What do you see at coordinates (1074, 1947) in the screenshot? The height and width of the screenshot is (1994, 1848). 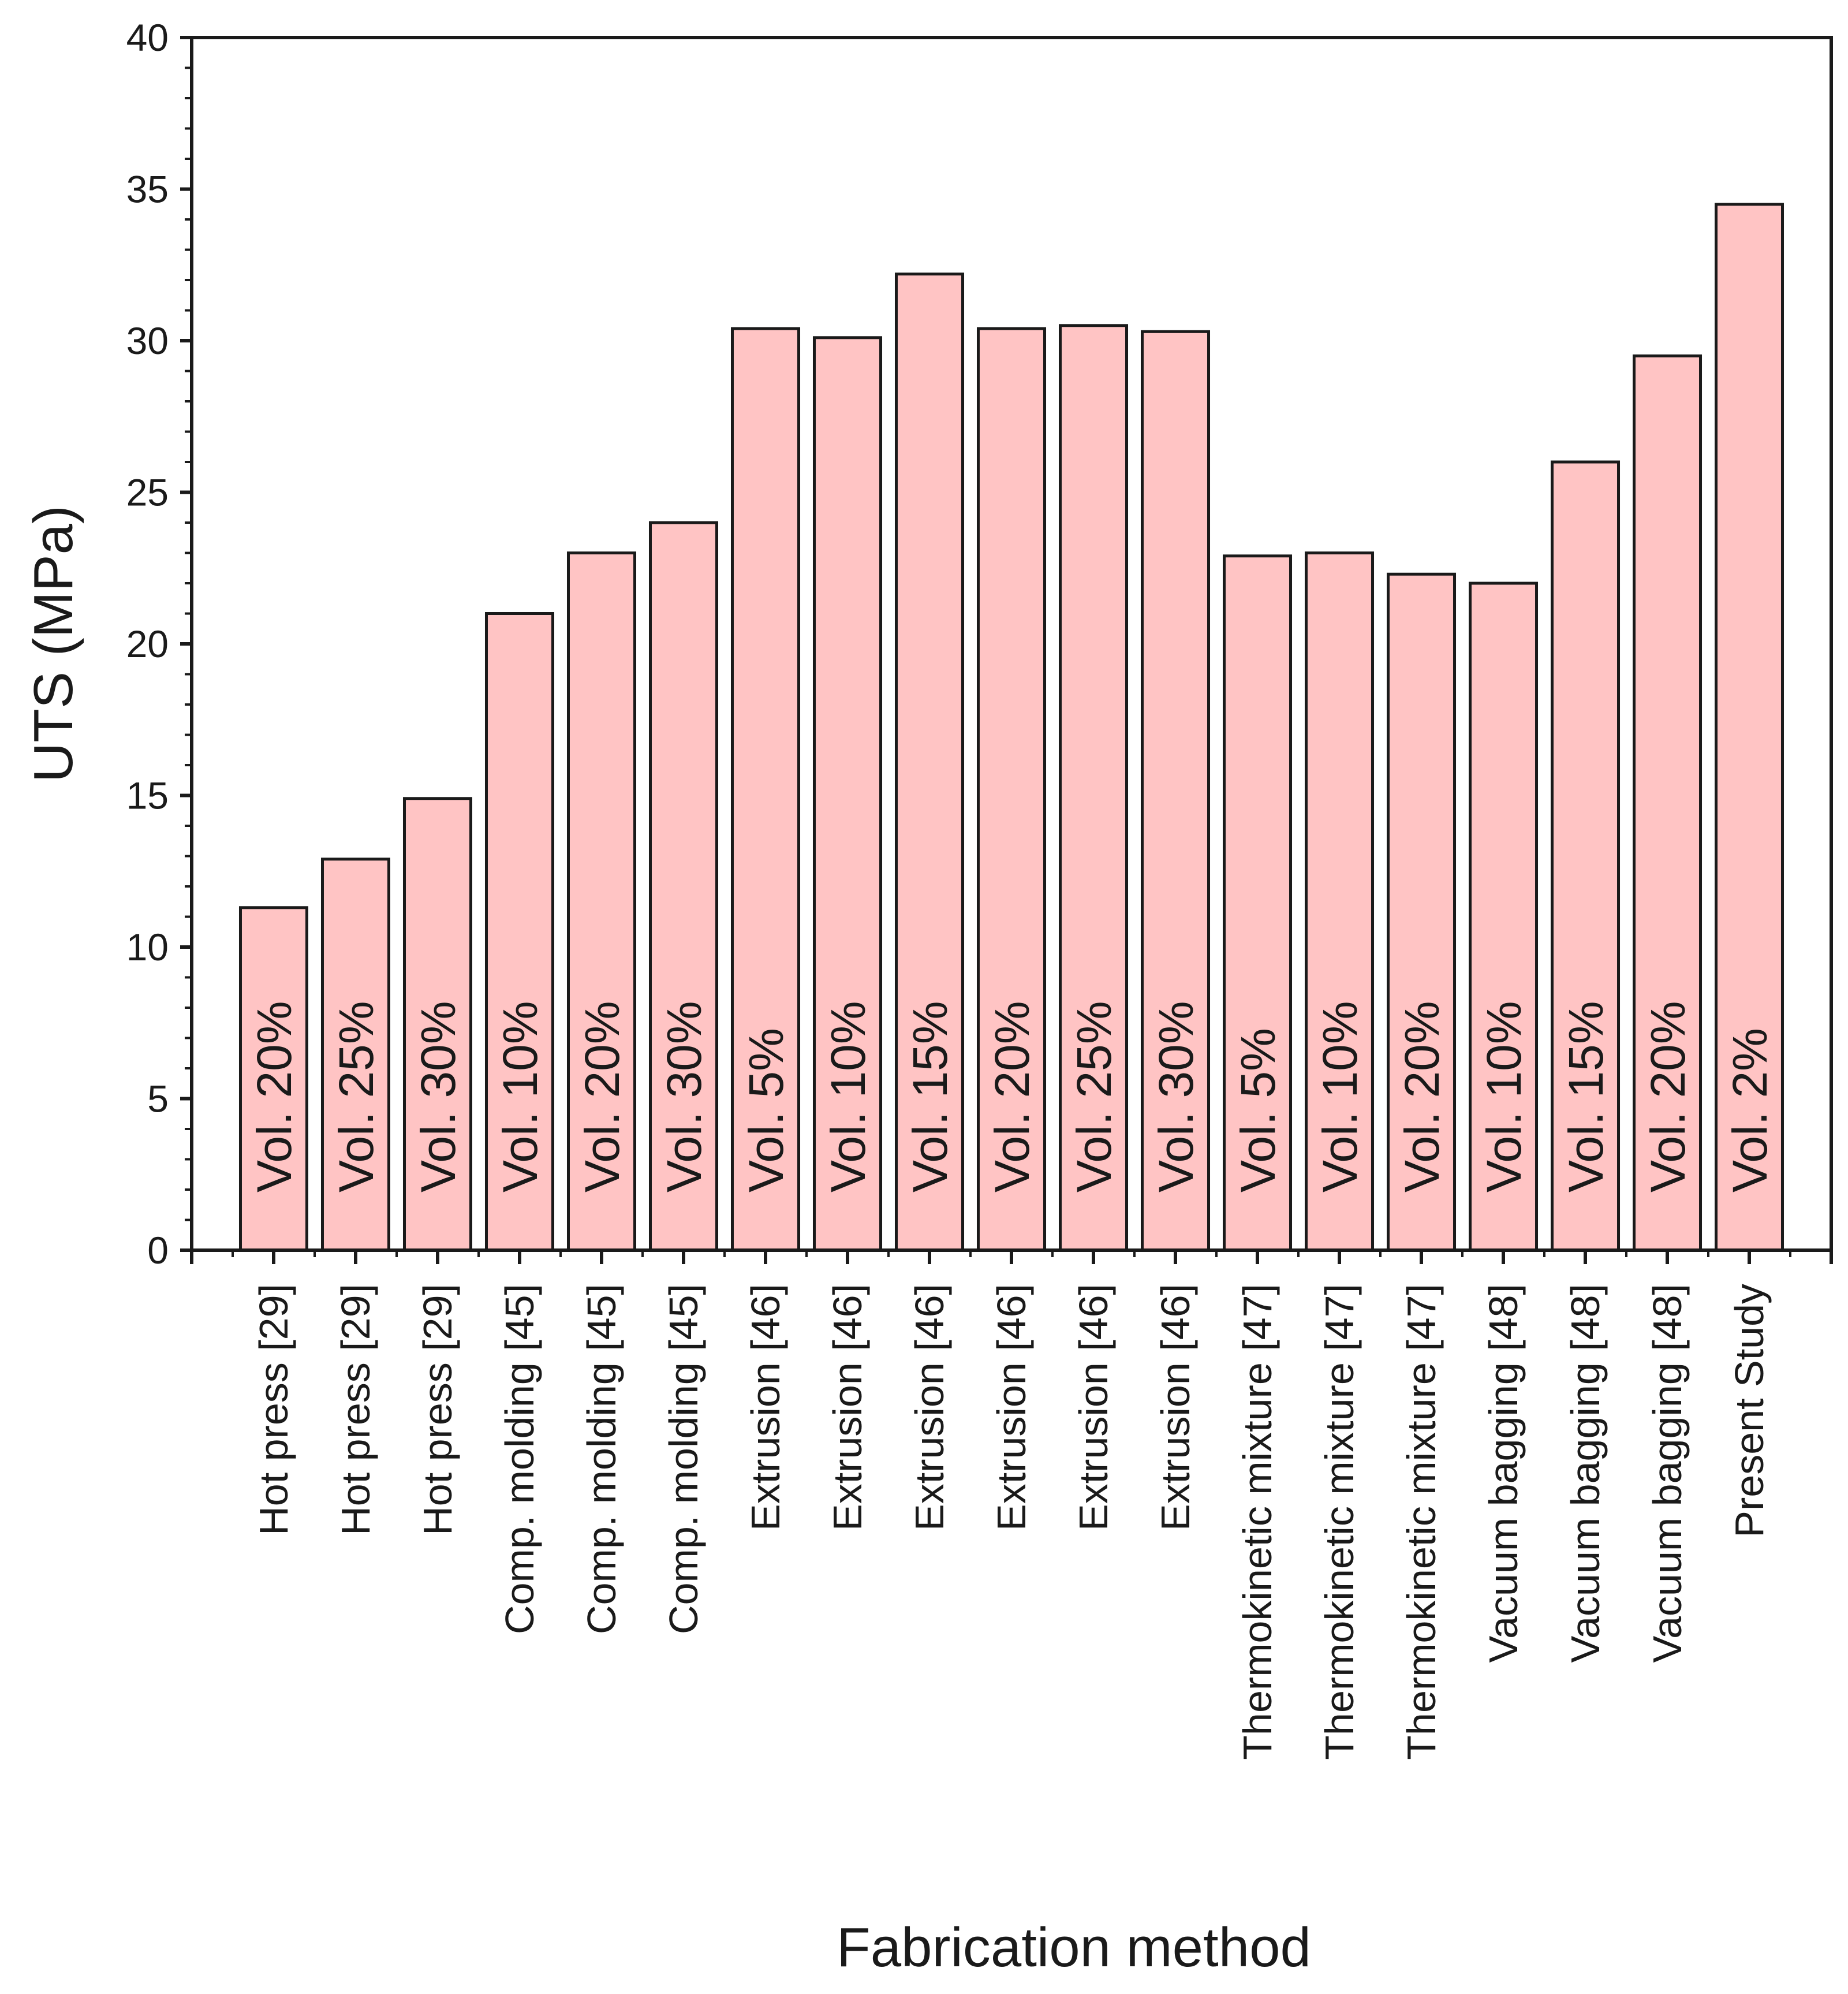 I see `x-axis-title: Fabrication method` at bounding box center [1074, 1947].